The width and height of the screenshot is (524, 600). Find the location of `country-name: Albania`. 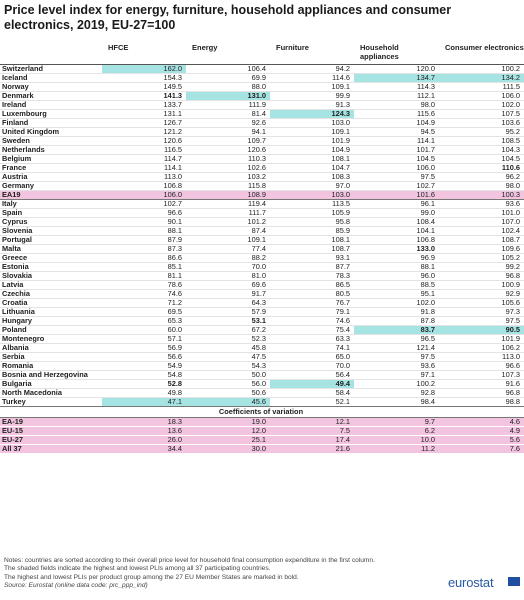

country-name: Albania is located at coordinates (51, 348).